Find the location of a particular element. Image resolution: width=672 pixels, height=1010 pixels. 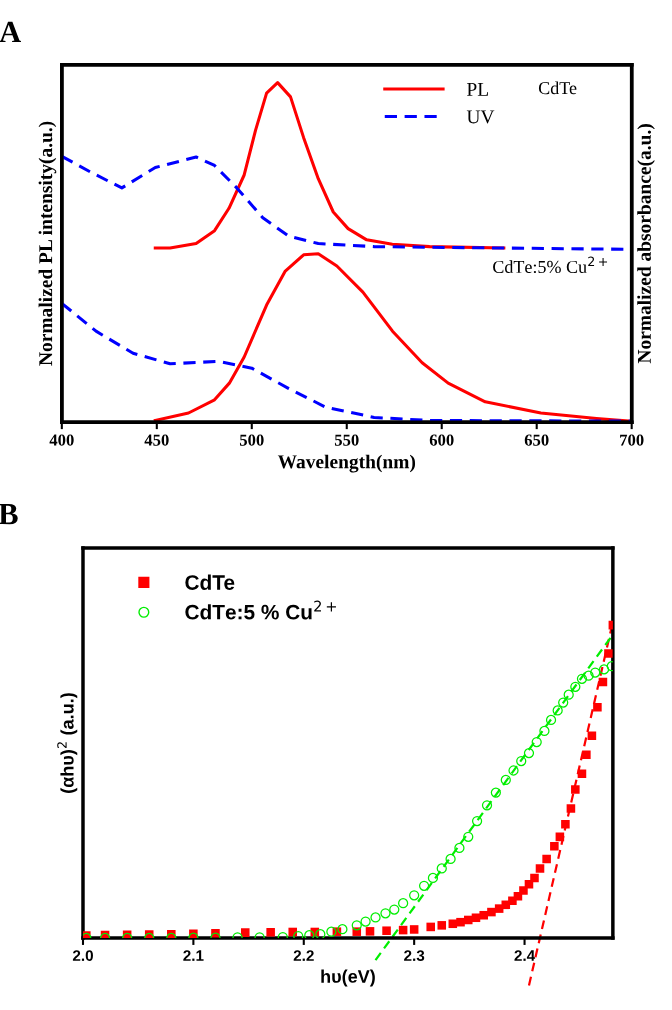

x-tick-label: 600 is located at coordinates (441, 440).